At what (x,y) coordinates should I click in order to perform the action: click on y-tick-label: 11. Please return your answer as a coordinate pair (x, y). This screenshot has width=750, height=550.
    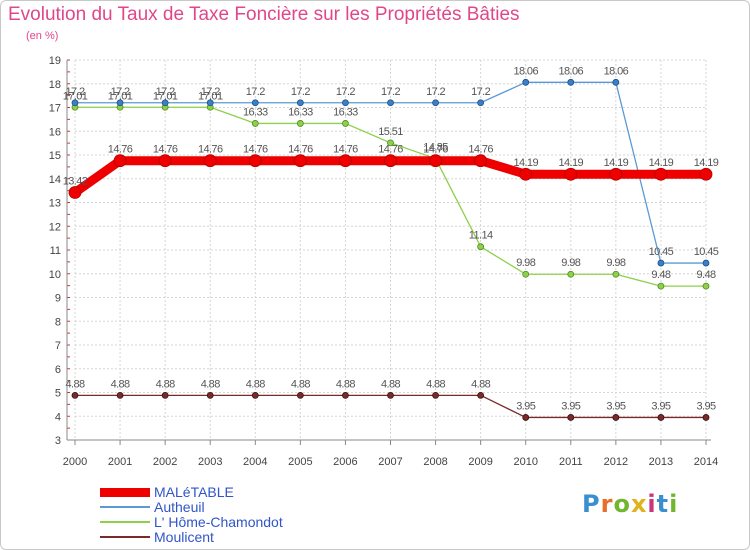
    Looking at the image, I should click on (55, 251).